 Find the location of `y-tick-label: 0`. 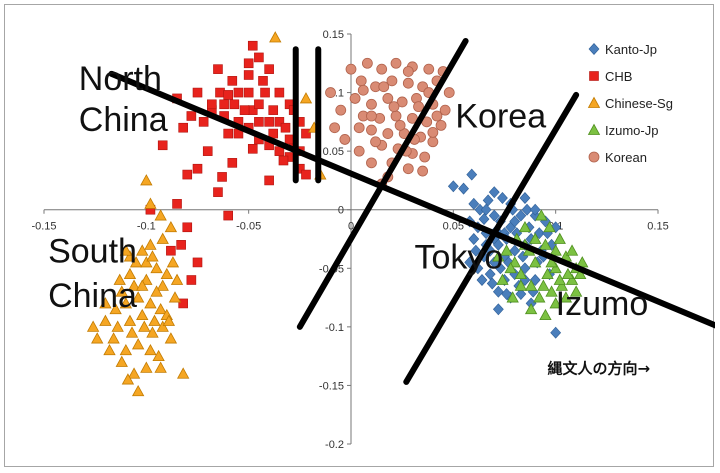

y-tick-label: 0 is located at coordinates (341, 211).